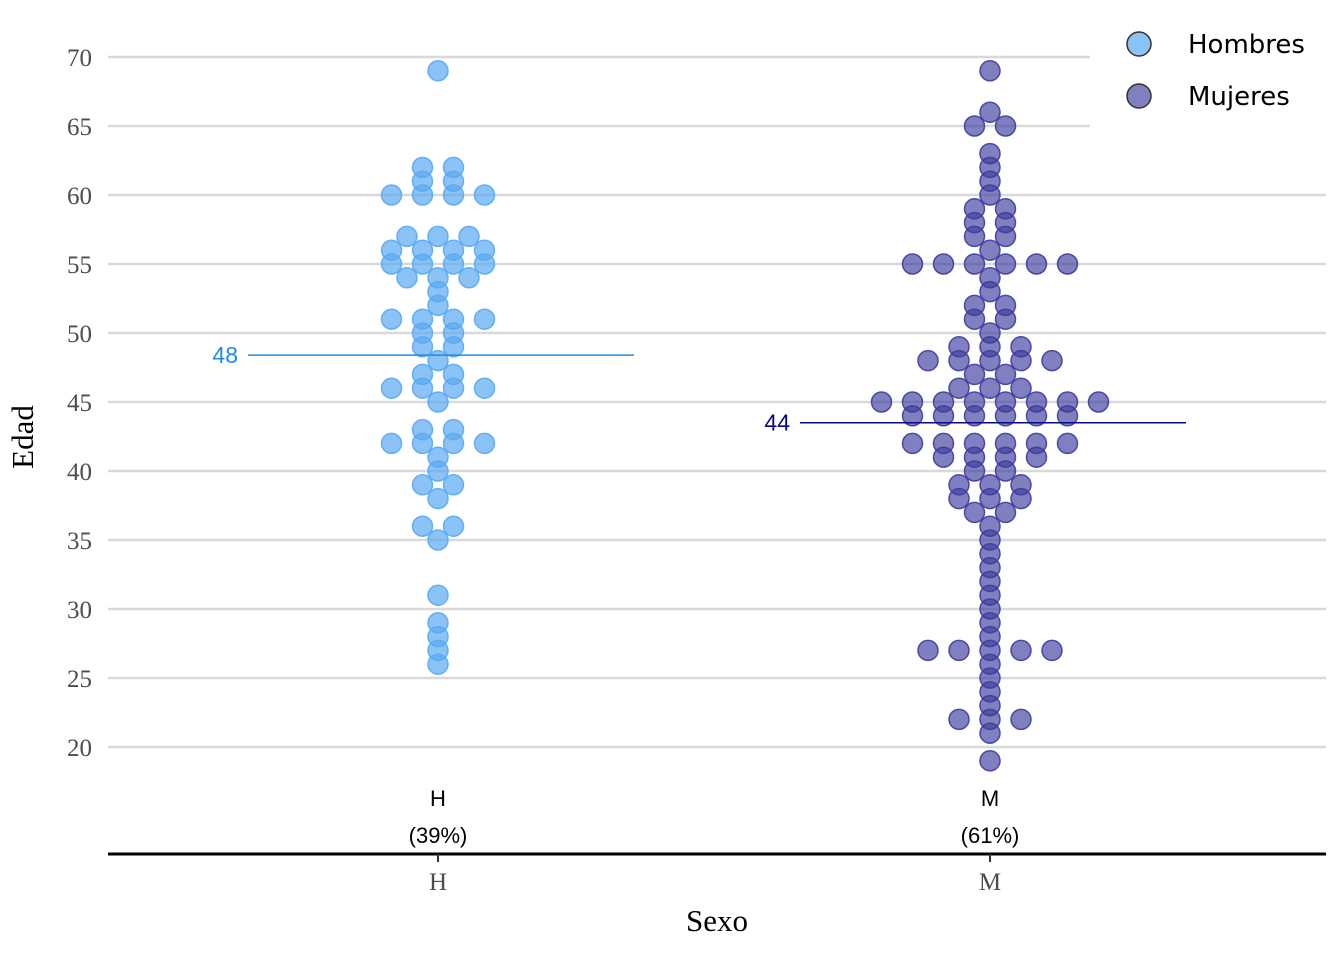 This screenshot has width=1344, height=960. Describe the element at coordinates (438, 798) in the screenshot. I see `category-label: H` at that location.